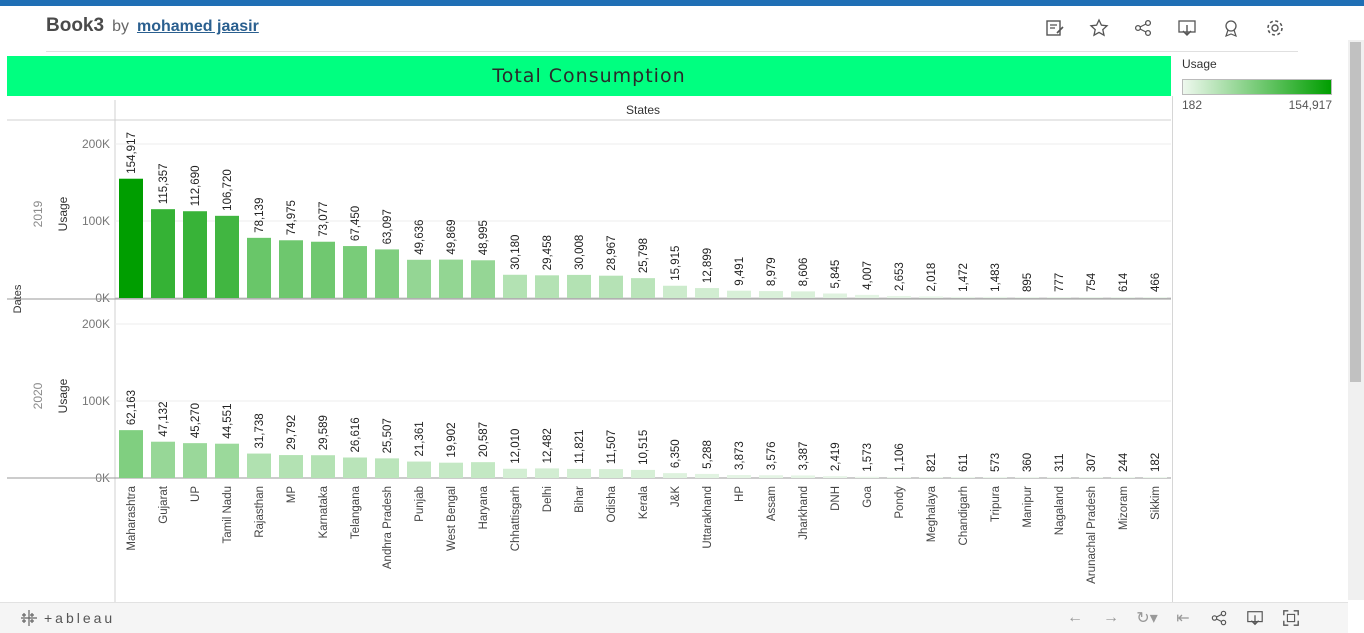 Image resolution: width=1364 pixels, height=633 pixels. What do you see at coordinates (29, 618) in the screenshot?
I see `tableau-cross-icon` at bounding box center [29, 618].